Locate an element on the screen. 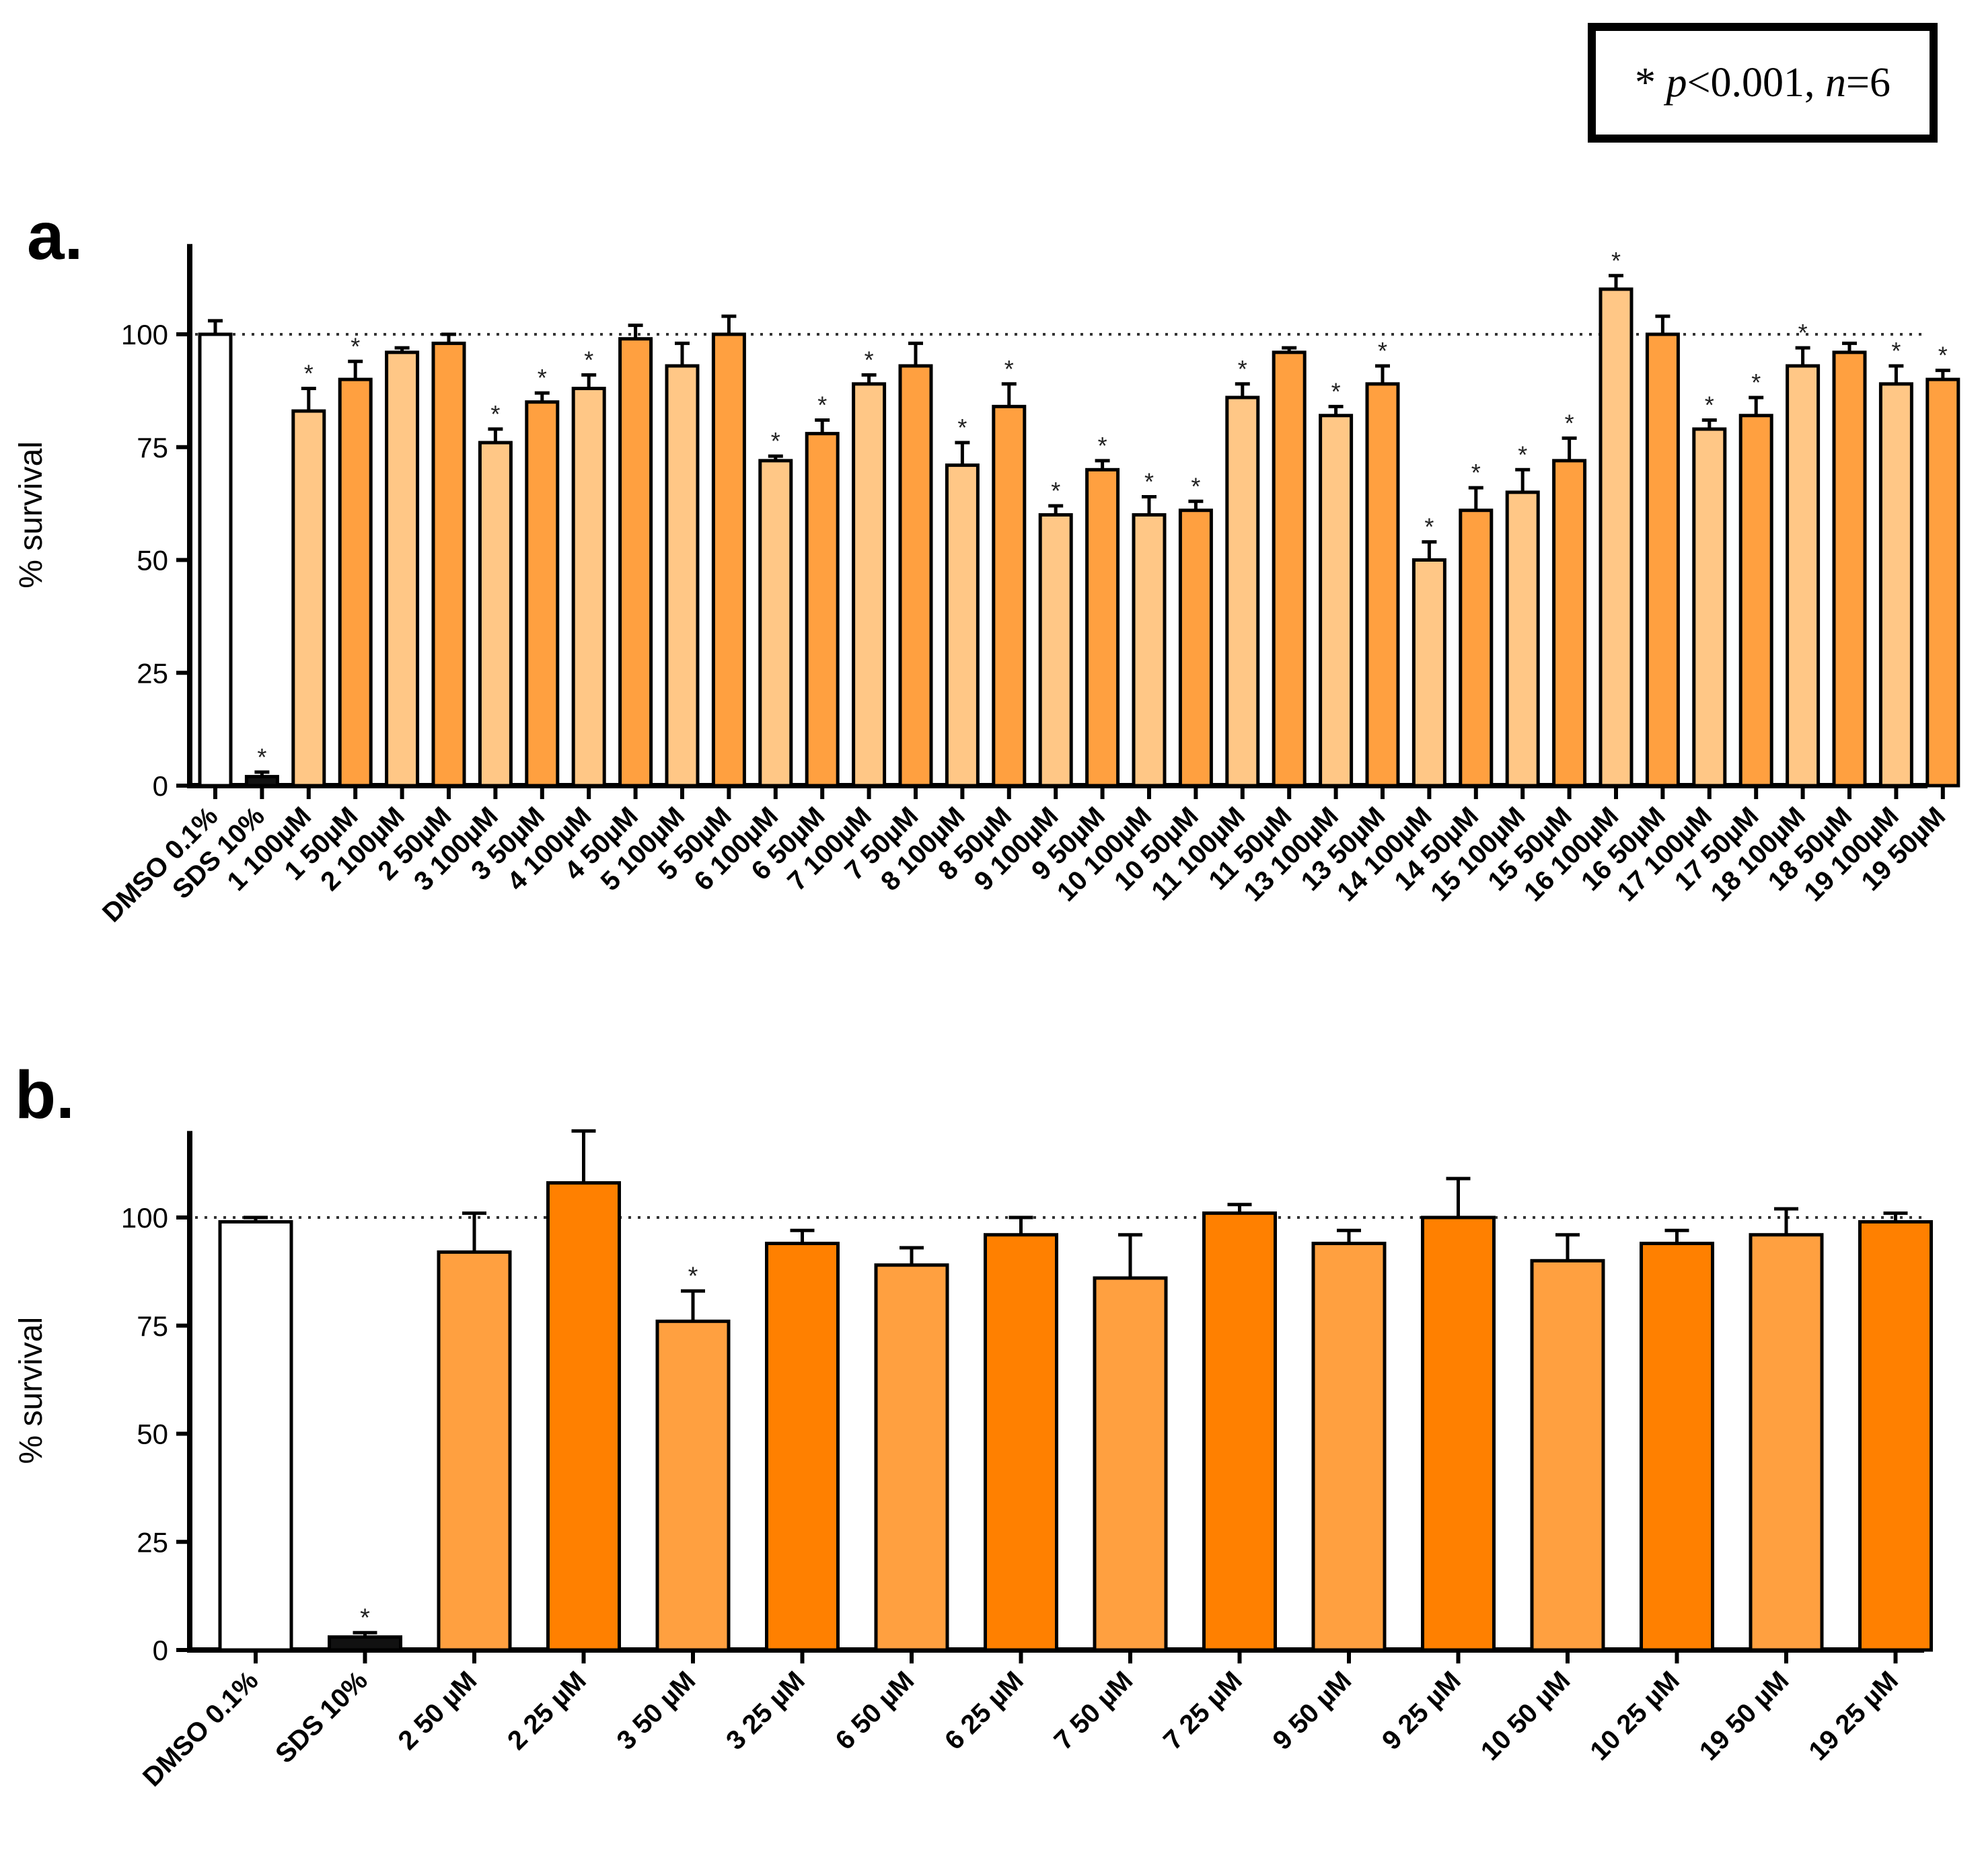 The height and width of the screenshot is (1876, 1982). legend-n-value: =6 is located at coordinates (1868, 83).